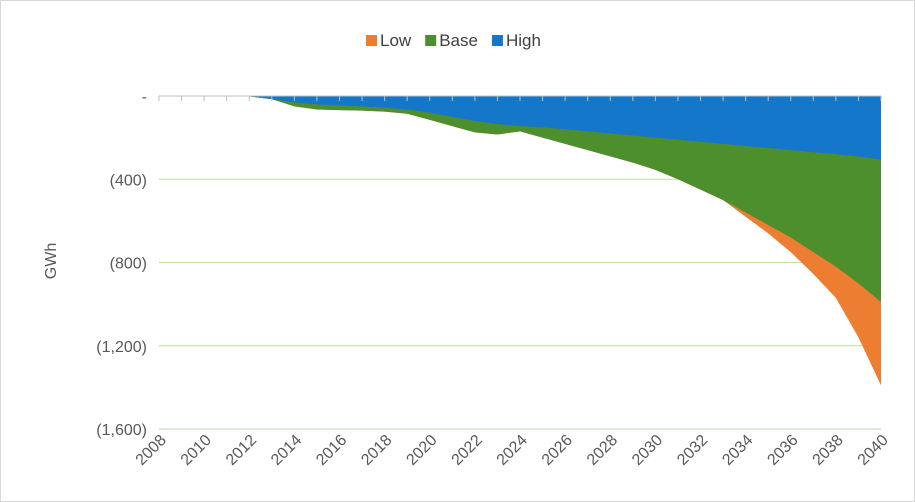 The image size is (915, 502). Describe the element at coordinates (431, 40) in the screenshot. I see `legend-swatch-base` at that location.